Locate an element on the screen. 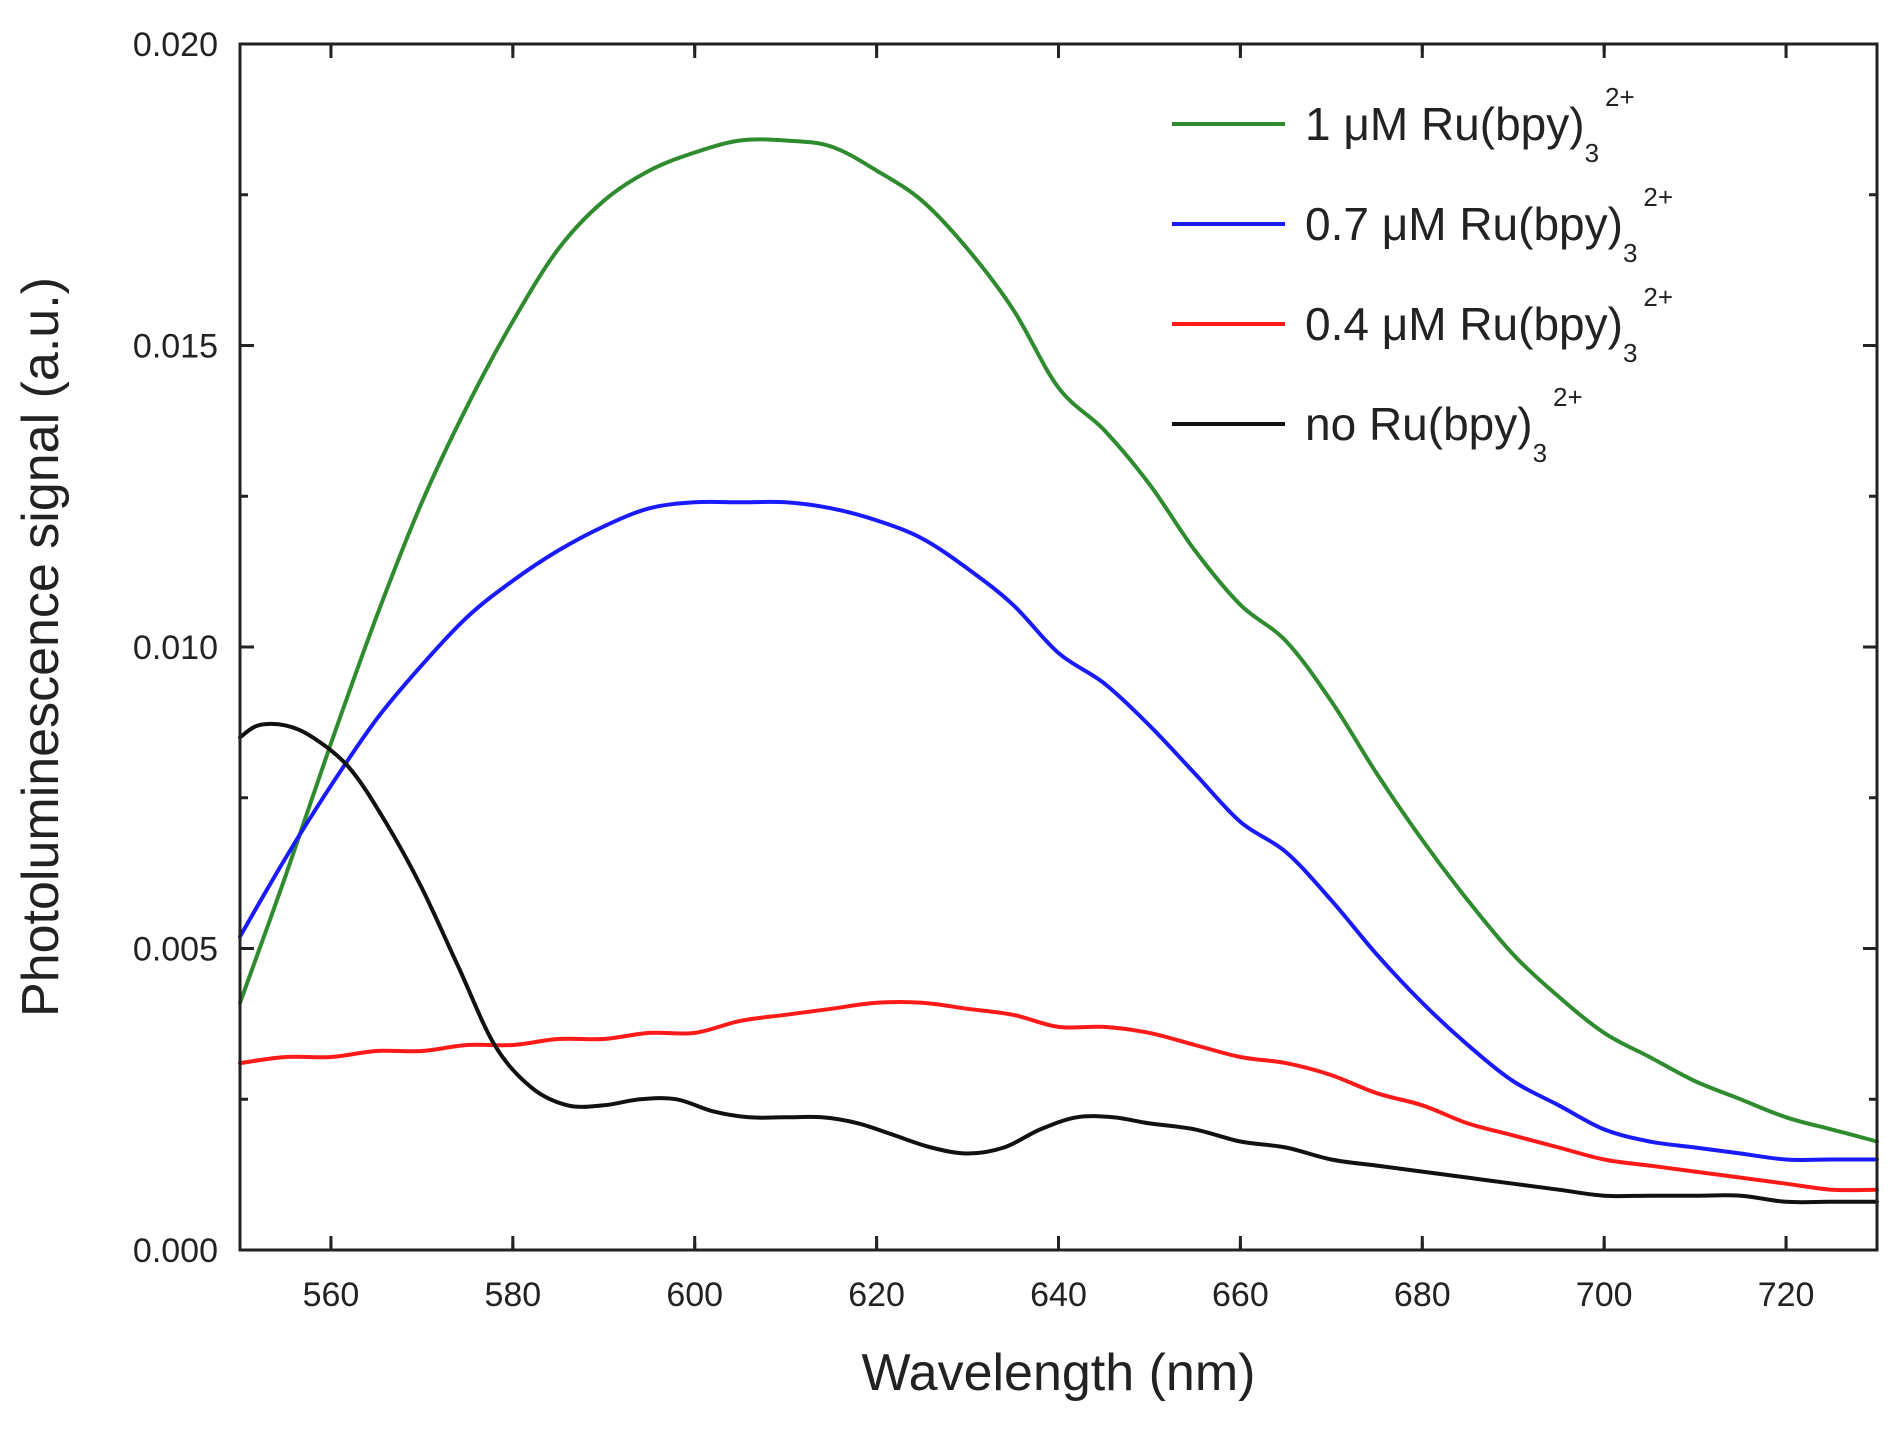 The image size is (1899, 1429). legend-item: 0.7 μM Ru(bpy)32+ is located at coordinates (1422, 225).